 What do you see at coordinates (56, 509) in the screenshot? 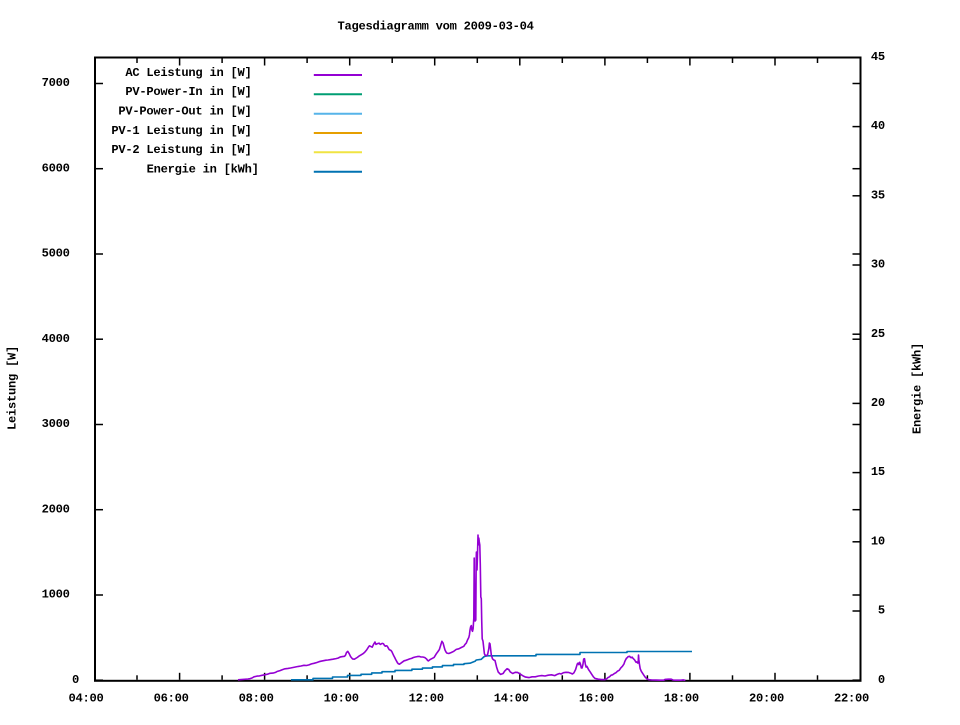
I see `svg-text: 2000` at bounding box center [56, 509].